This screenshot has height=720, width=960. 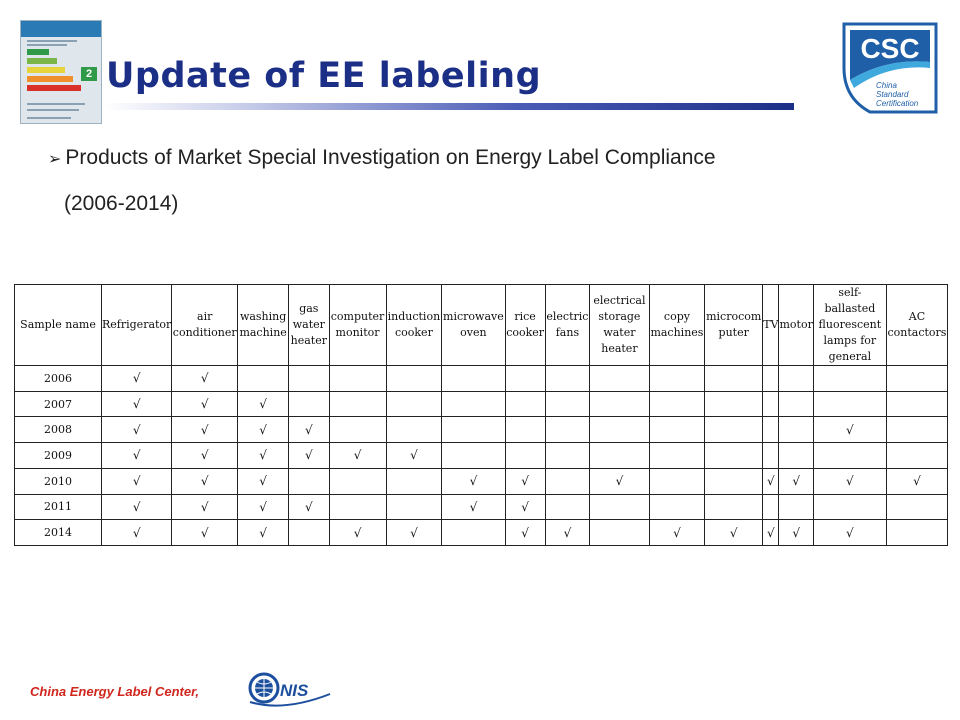 What do you see at coordinates (567, 325) in the screenshot?
I see `column-header: electric fans` at bounding box center [567, 325].